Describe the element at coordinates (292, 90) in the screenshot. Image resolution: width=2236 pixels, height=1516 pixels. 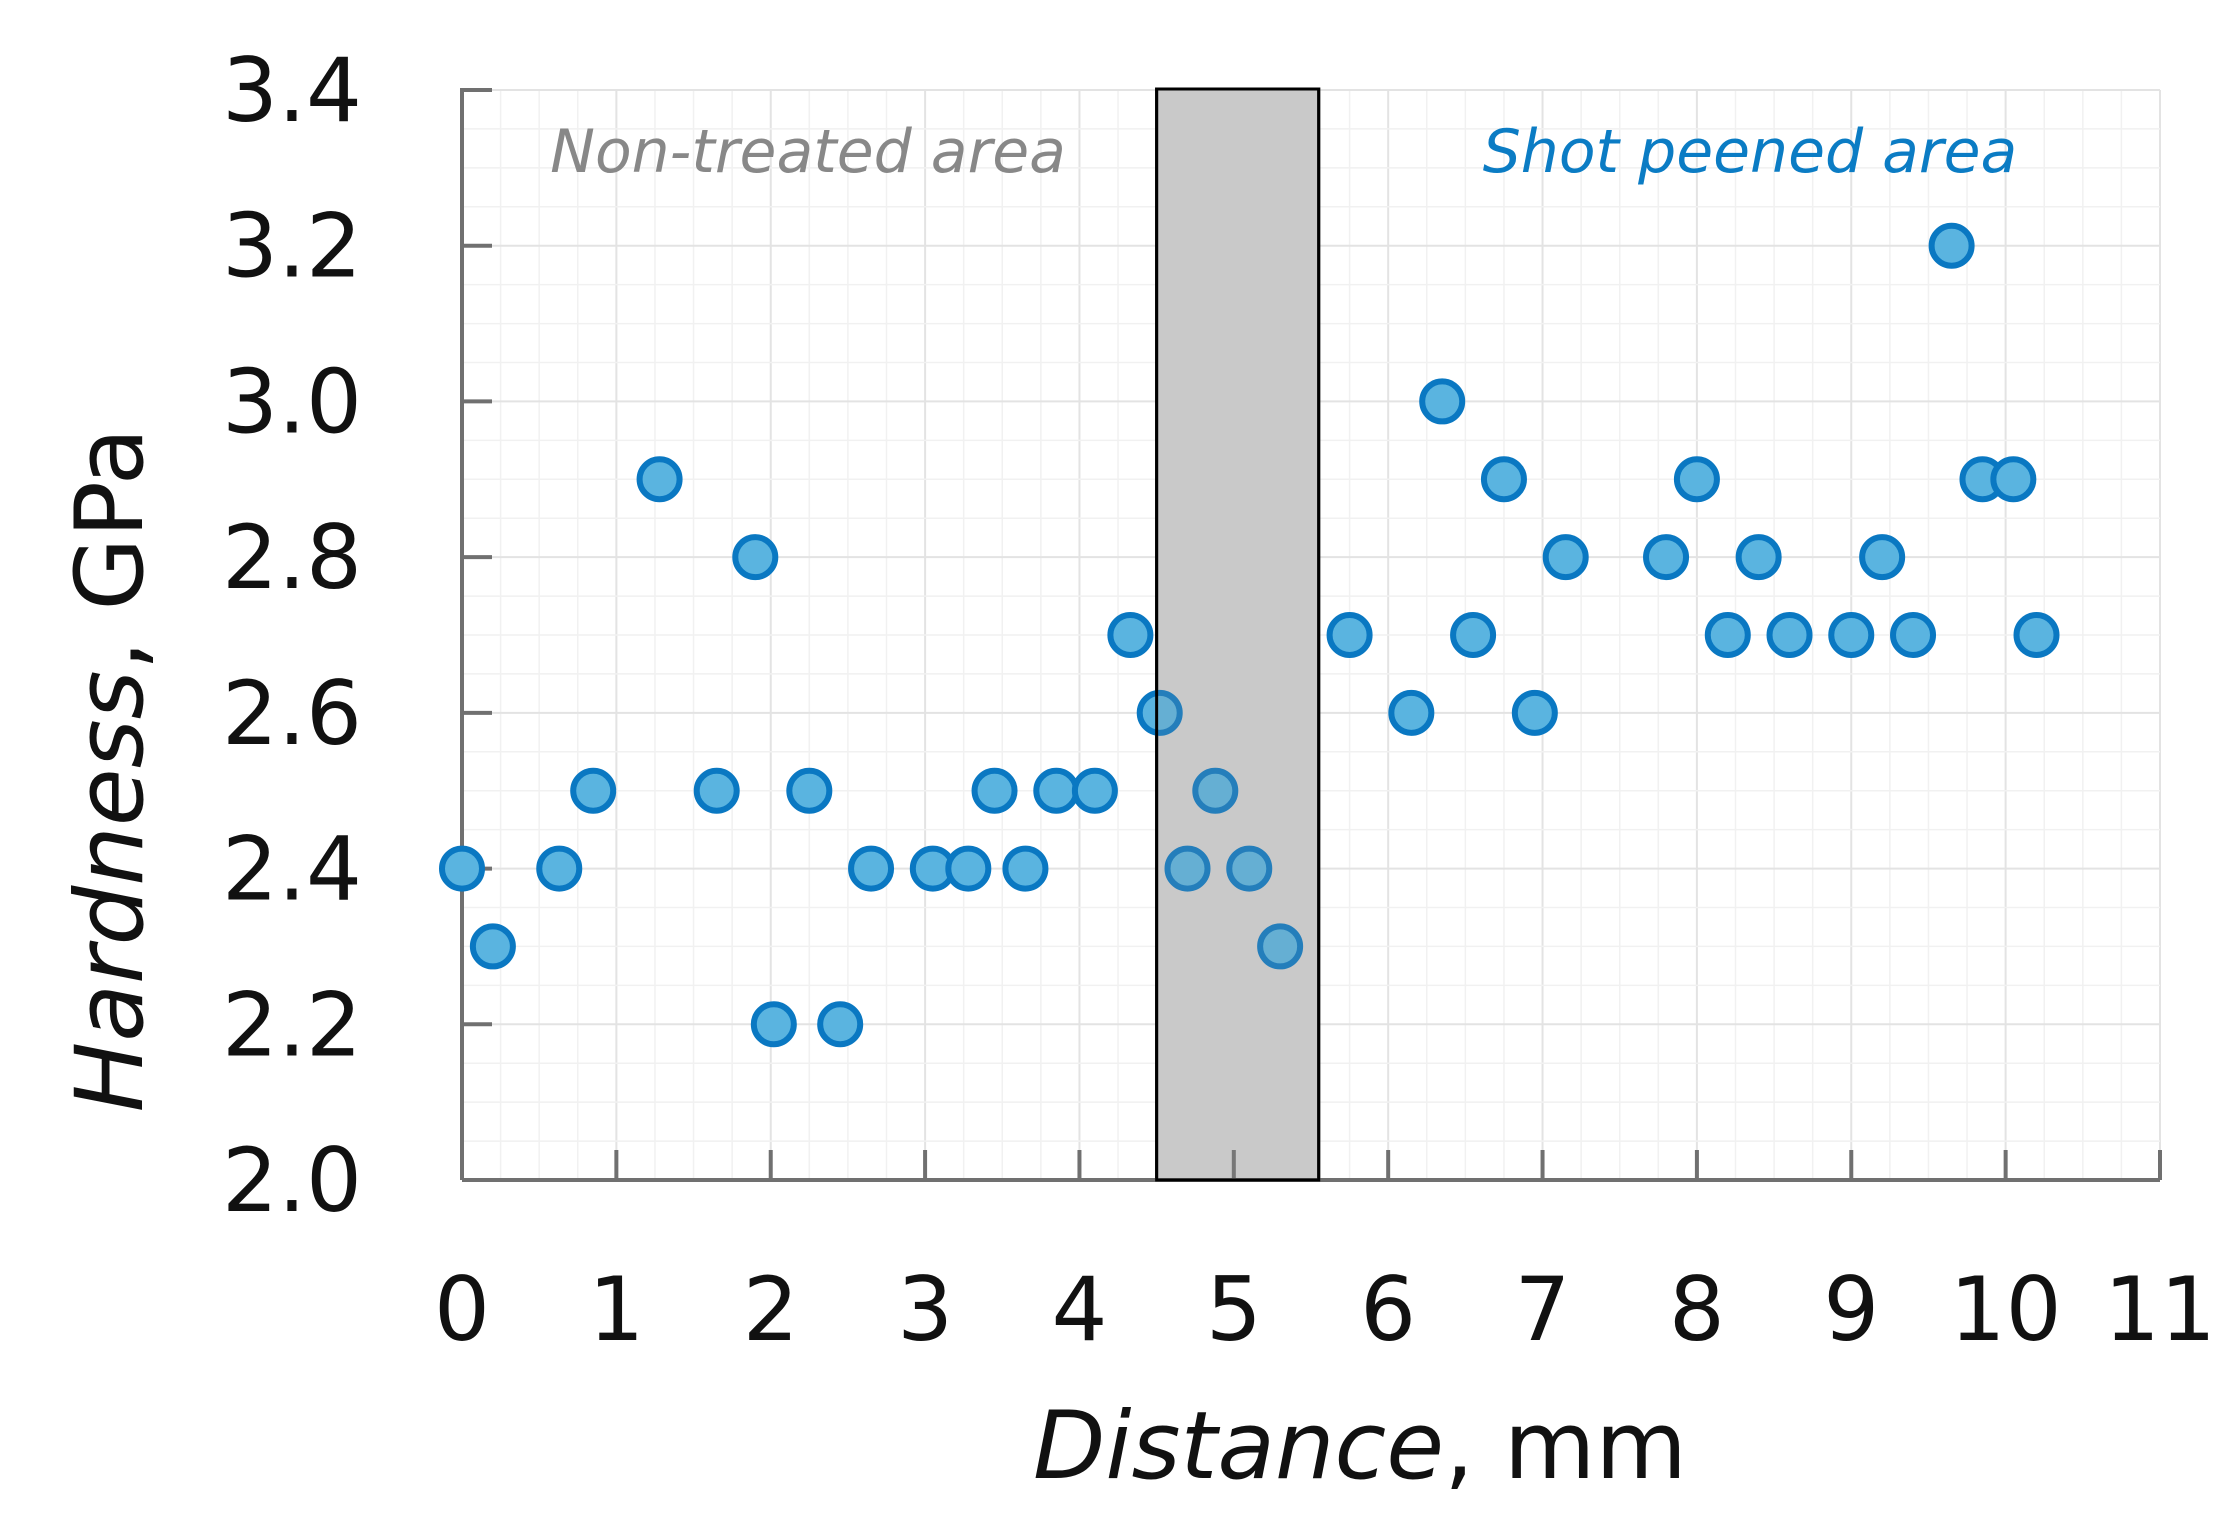
I see `y-tick-label: 3.4` at that location.